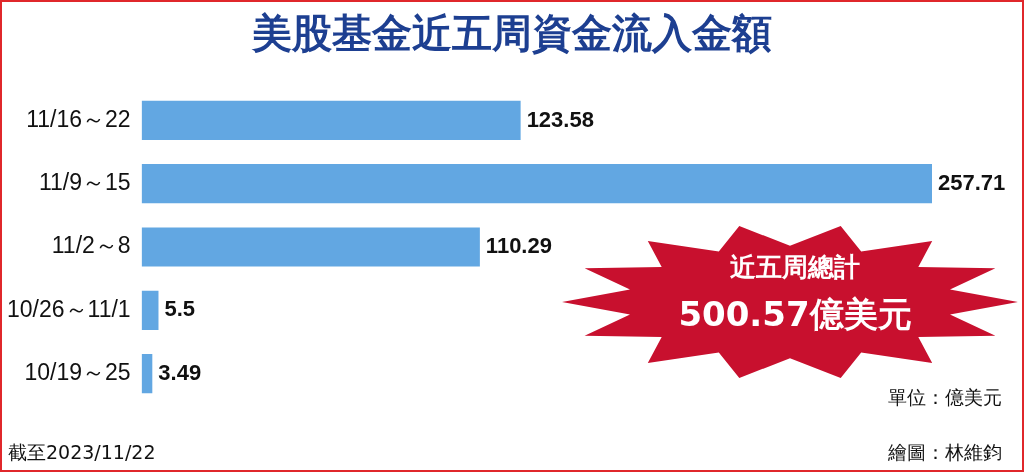  Describe the element at coordinates (180, 372) in the screenshot. I see `data-label: 3.49` at that location.